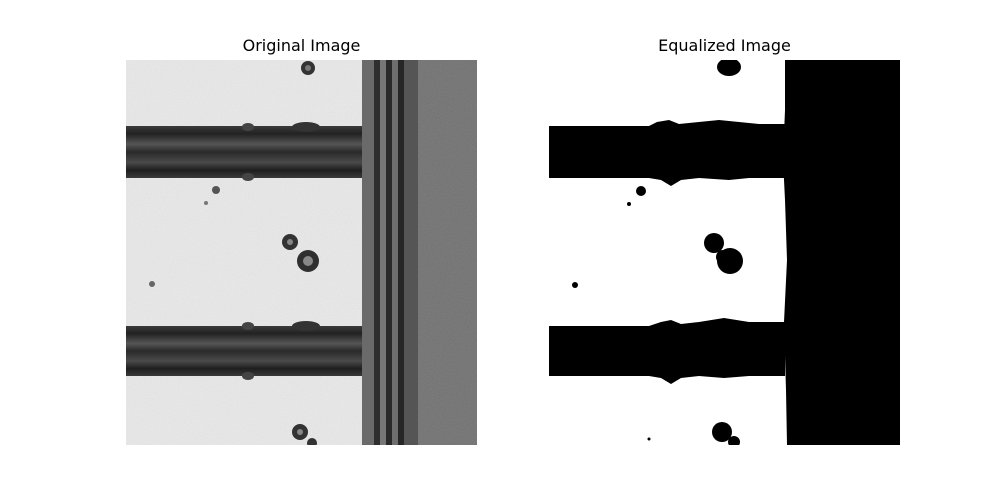 The image size is (1000, 500). Describe the element at coordinates (301, 45) in the screenshot. I see `panel-title-original: Original Image` at that location.